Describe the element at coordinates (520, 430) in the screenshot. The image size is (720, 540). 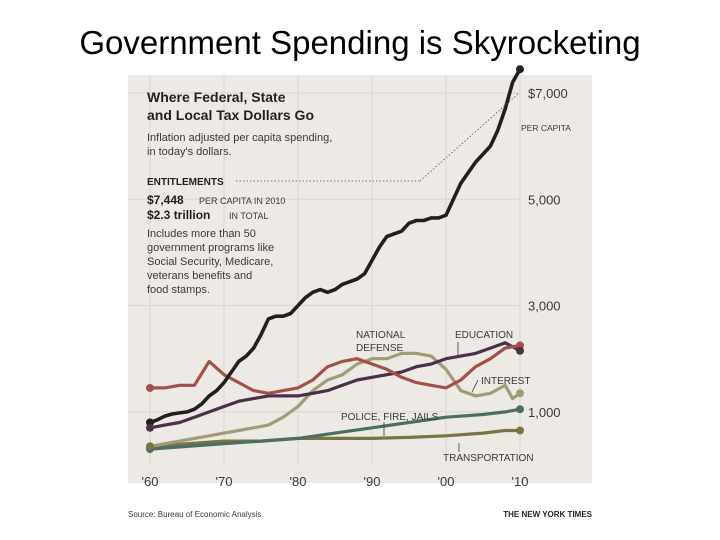
I see `series-end-marker-transportation` at that location.